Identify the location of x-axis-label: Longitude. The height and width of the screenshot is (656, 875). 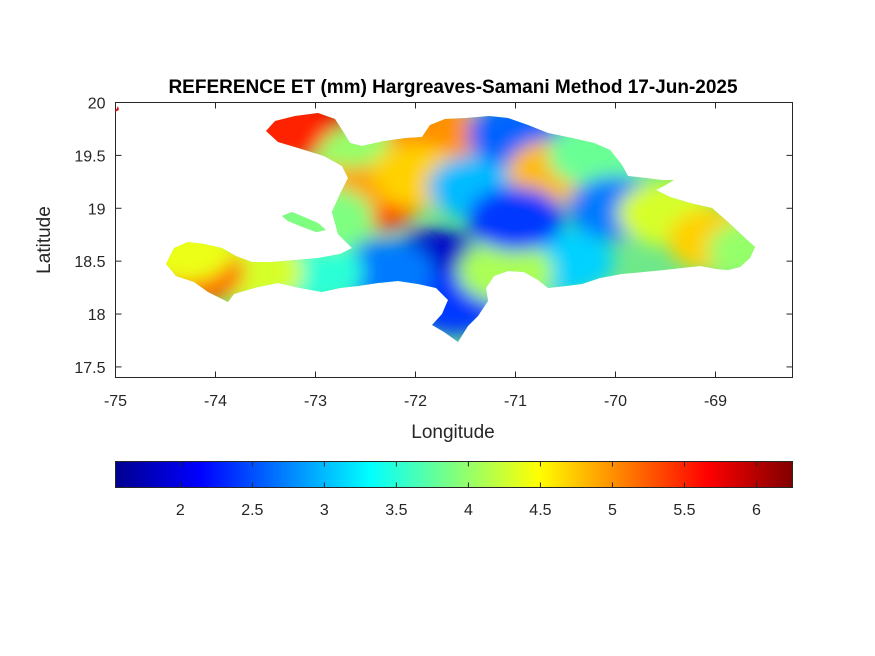
(452, 432).